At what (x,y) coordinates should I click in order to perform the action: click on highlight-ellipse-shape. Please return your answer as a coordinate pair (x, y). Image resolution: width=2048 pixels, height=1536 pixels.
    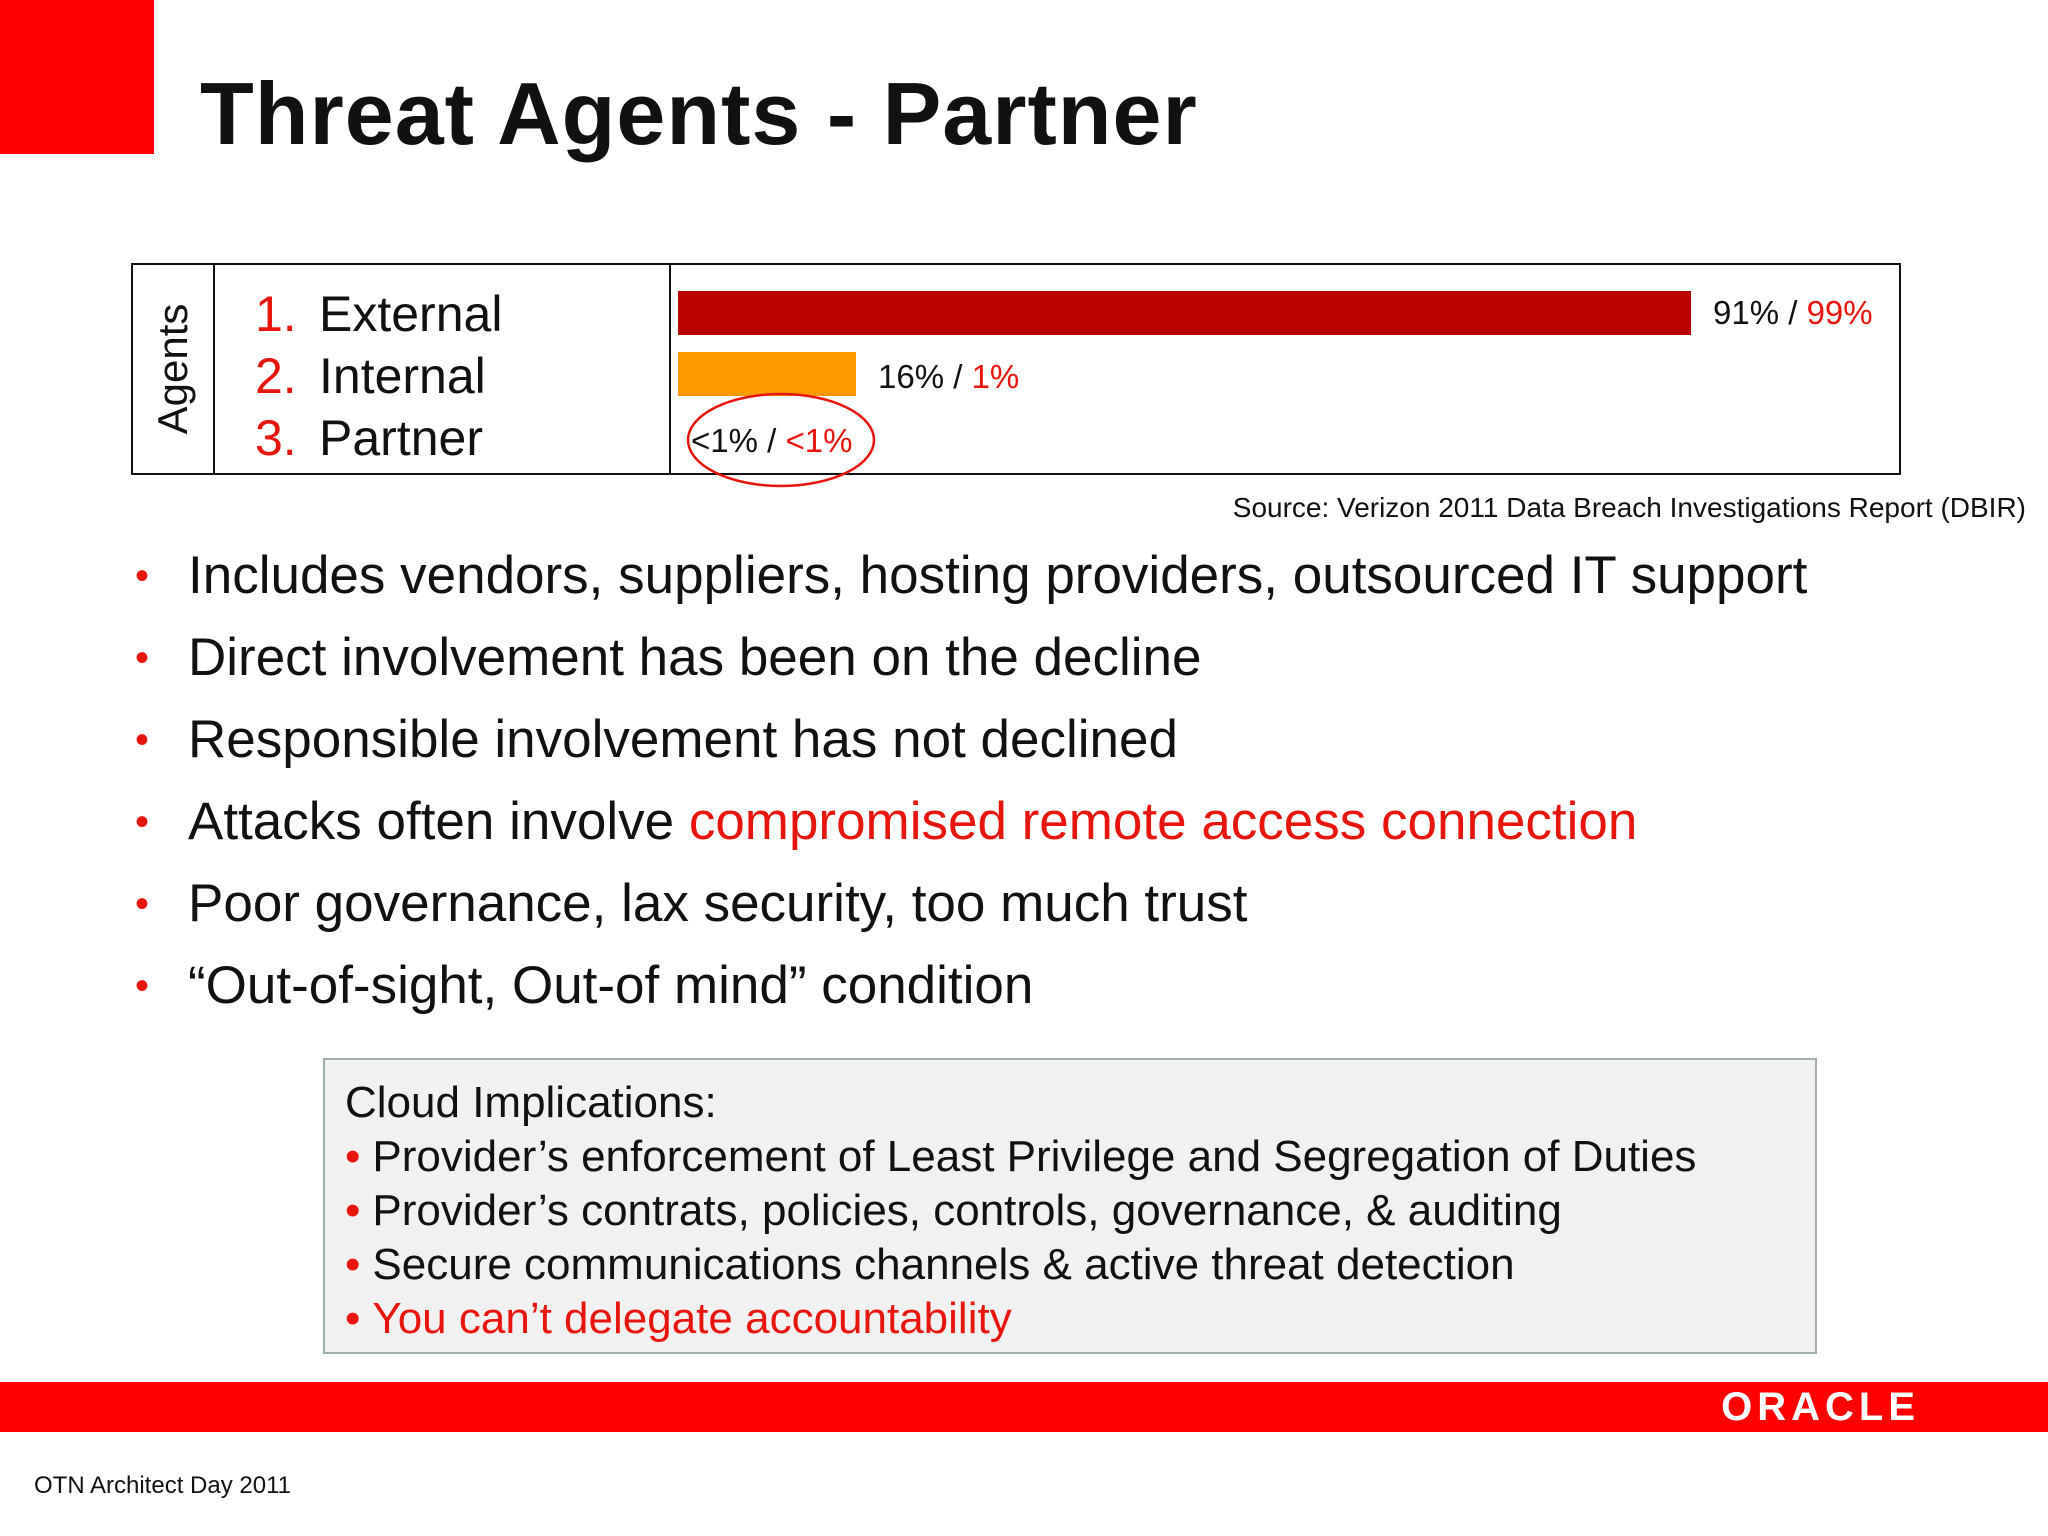
    Looking at the image, I should click on (781, 440).